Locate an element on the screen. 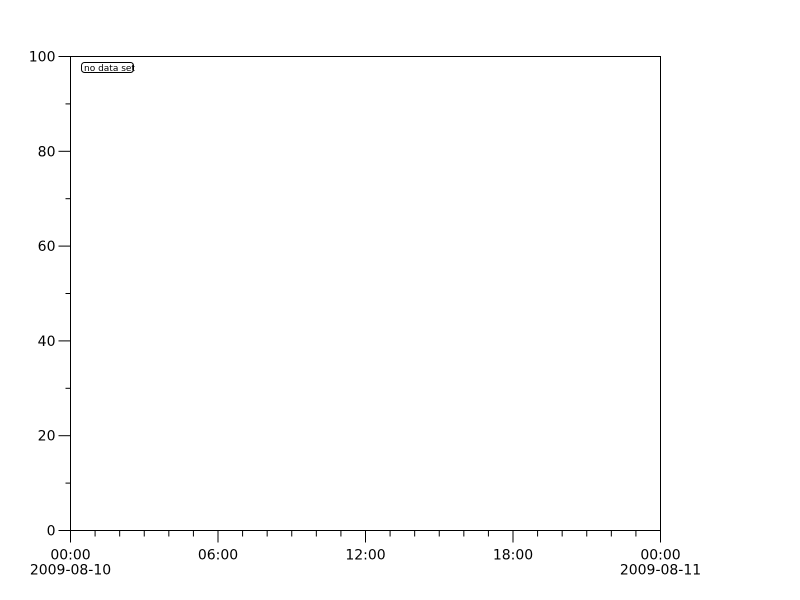 This screenshot has height=600, width=800. y-tick-label: 80 is located at coordinates (47, 152).